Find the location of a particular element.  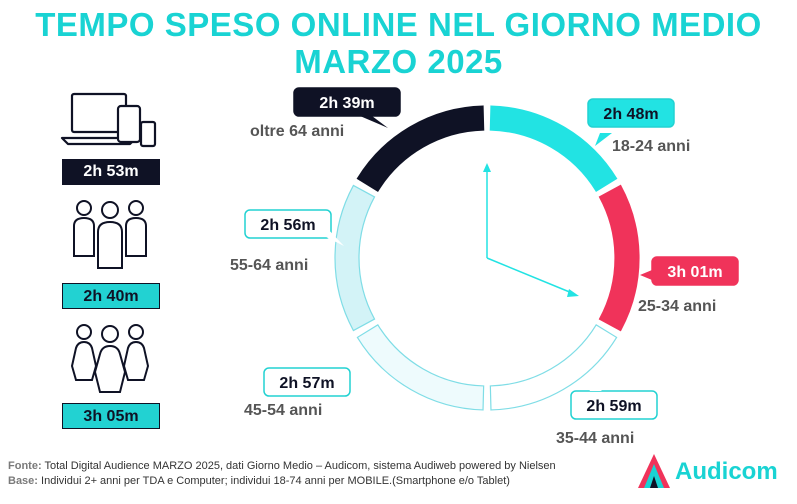

page-subtitle: MARZO 2025 is located at coordinates (398, 61).